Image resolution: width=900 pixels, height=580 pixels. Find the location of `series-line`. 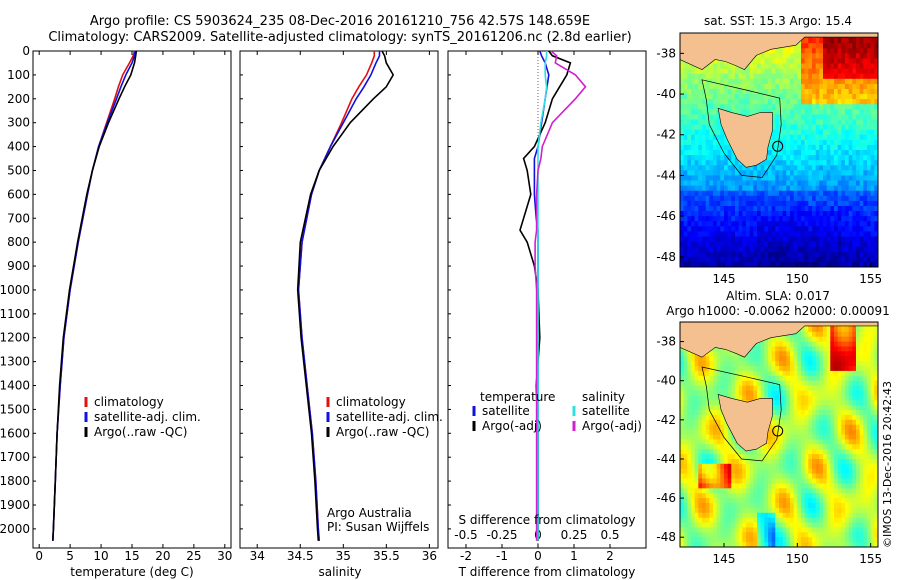

series-line is located at coordinates (560, 295).